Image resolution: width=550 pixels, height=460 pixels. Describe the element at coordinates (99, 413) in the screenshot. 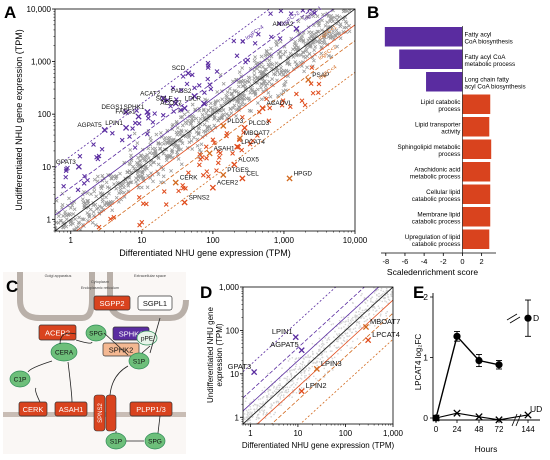

I see `transporter-spns2` at that location.